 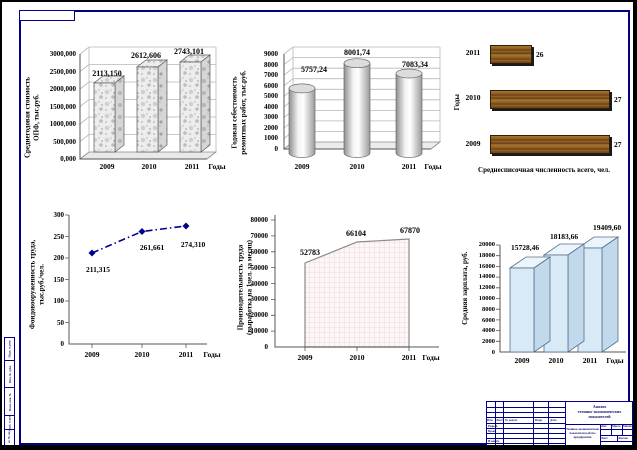 What do you see at coordinates (607, 227) in the screenshot?
I see `data-label: 19409,60` at bounding box center [607, 227].